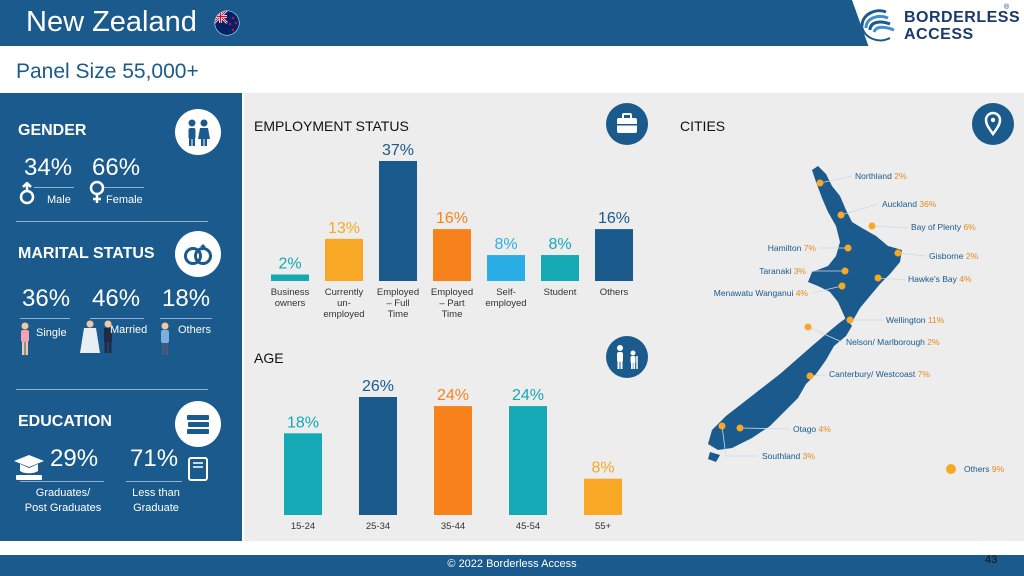 Image resolution: width=1024 pixels, height=576 pixels. What do you see at coordinates (855, 244) in the screenshot?
I see `north-island-shape` at bounding box center [855, 244].